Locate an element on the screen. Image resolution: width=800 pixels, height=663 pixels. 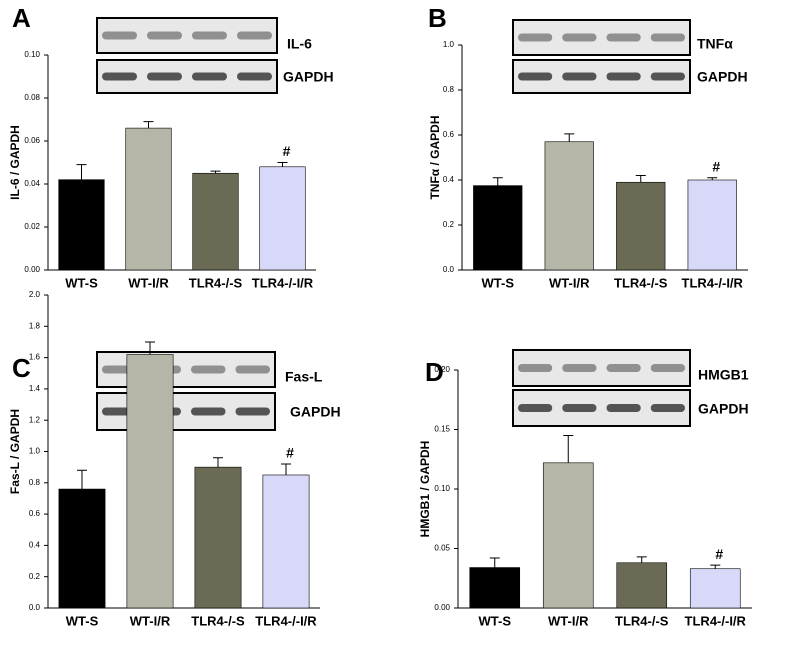
y-axis-label: IL-6 / GAPDH is located at coordinates (15, 162).